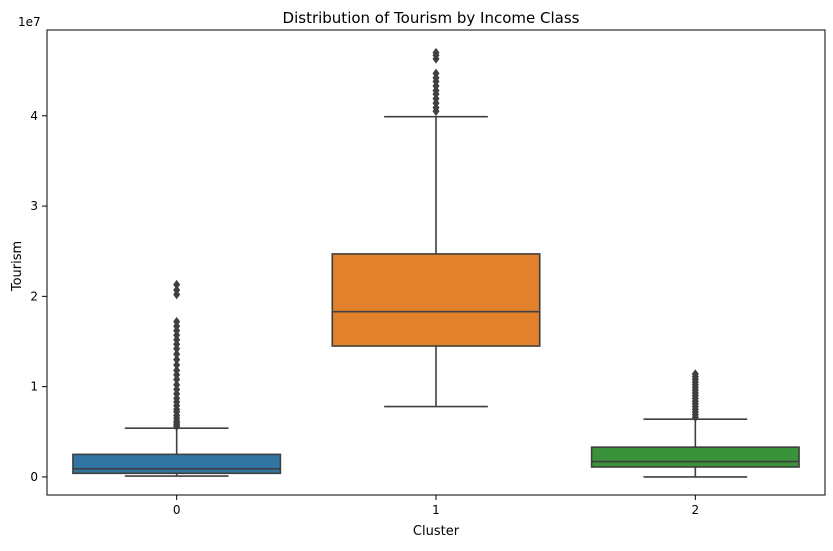 The height and width of the screenshot is (551, 833). What do you see at coordinates (34, 296) in the screenshot?
I see `y-tick-label-2: 2` at bounding box center [34, 296].